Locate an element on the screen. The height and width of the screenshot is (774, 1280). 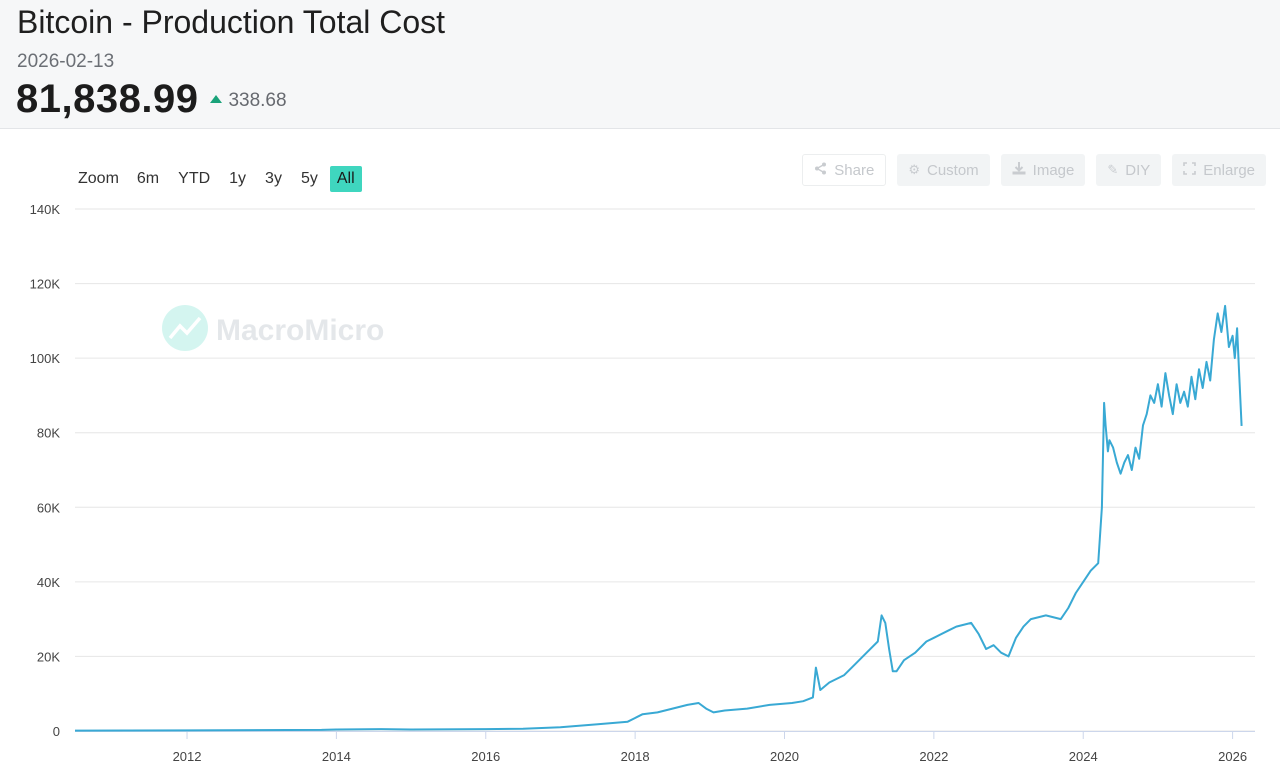
share-icon is located at coordinates (820, 170).